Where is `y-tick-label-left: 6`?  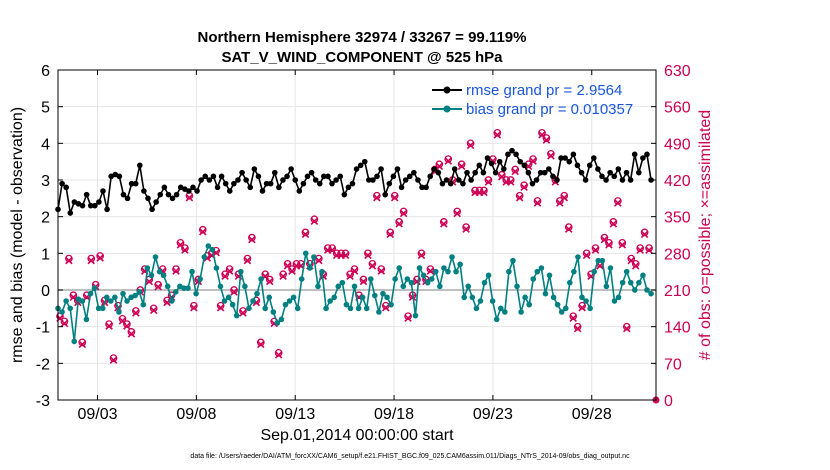 y-tick-label-left: 6 is located at coordinates (45, 71).